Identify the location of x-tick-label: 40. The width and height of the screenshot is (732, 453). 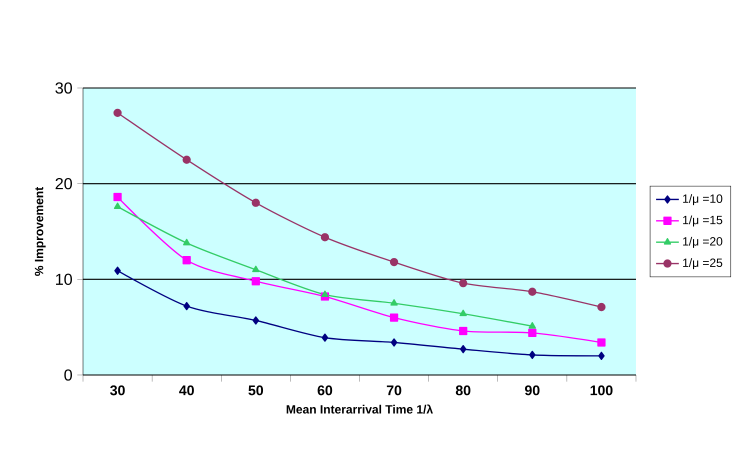
(186, 390).